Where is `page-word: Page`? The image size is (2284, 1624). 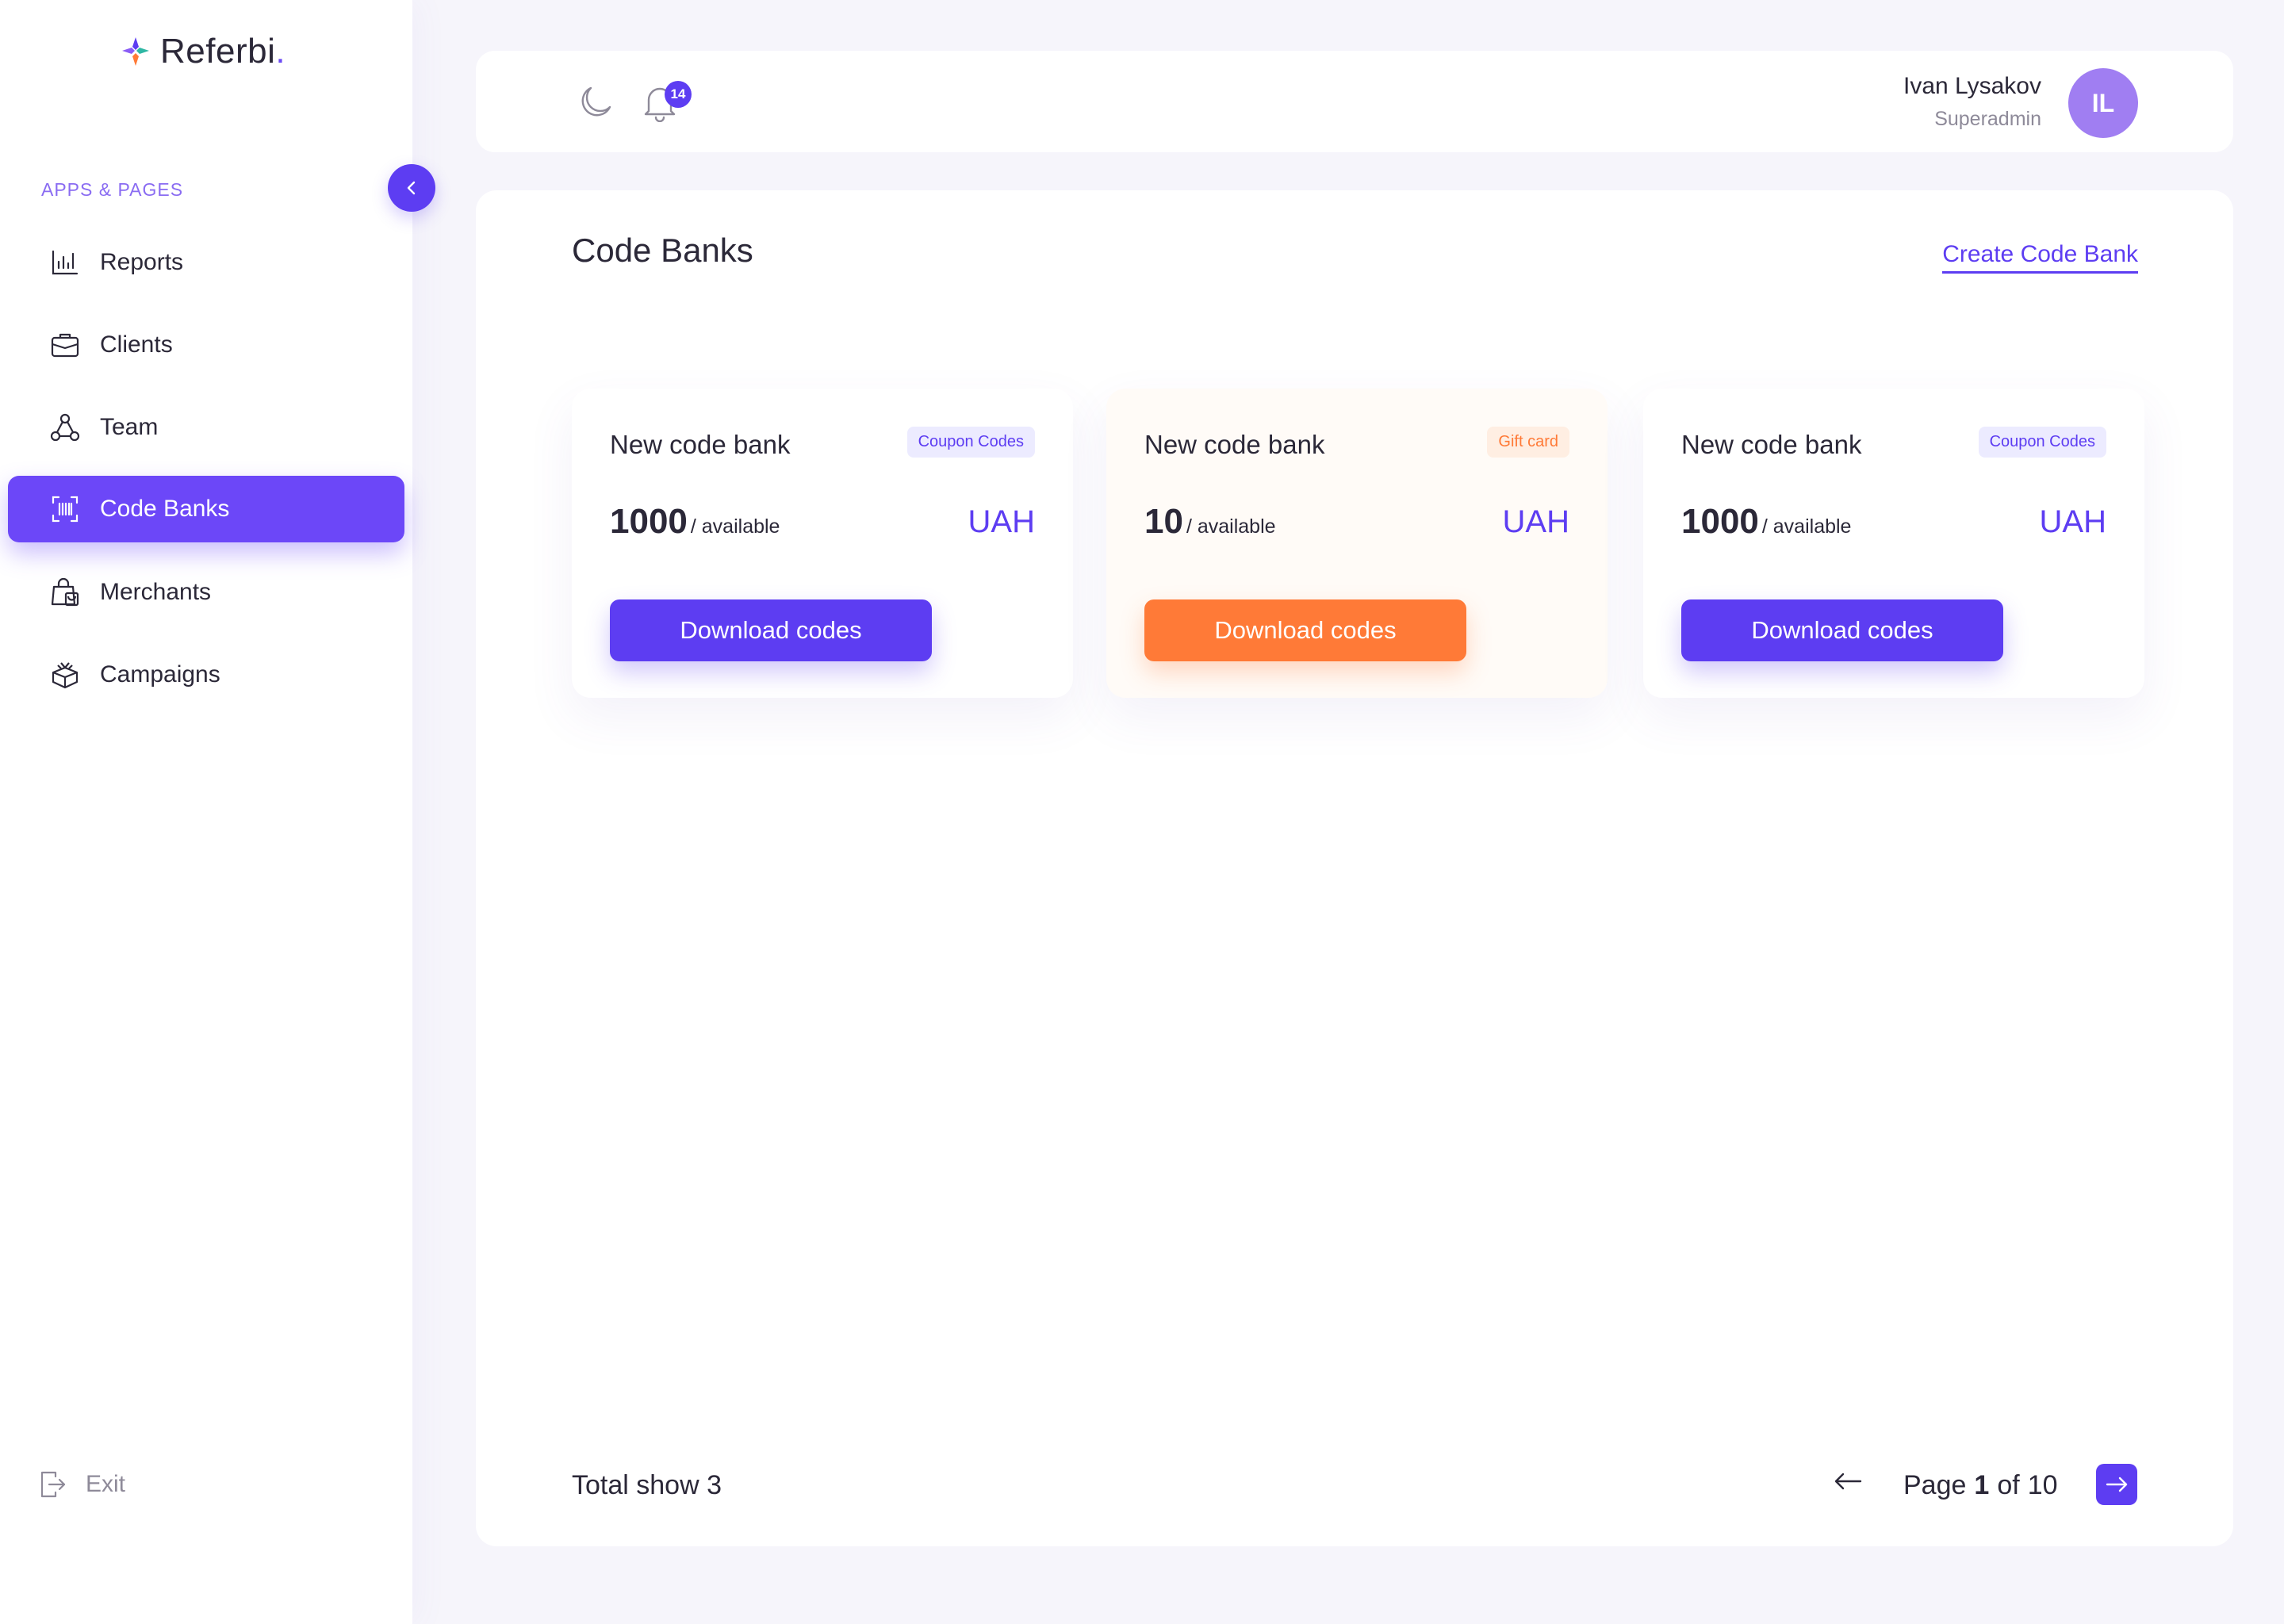
page-word: Page is located at coordinates (1935, 1485).